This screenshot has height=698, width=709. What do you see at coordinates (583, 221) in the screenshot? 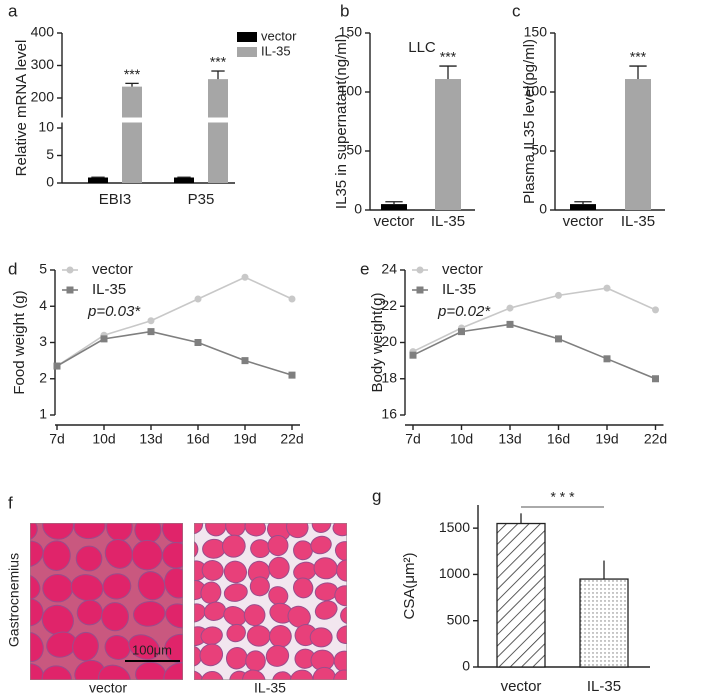
I see `x-tick-label: vector` at bounding box center [583, 221].